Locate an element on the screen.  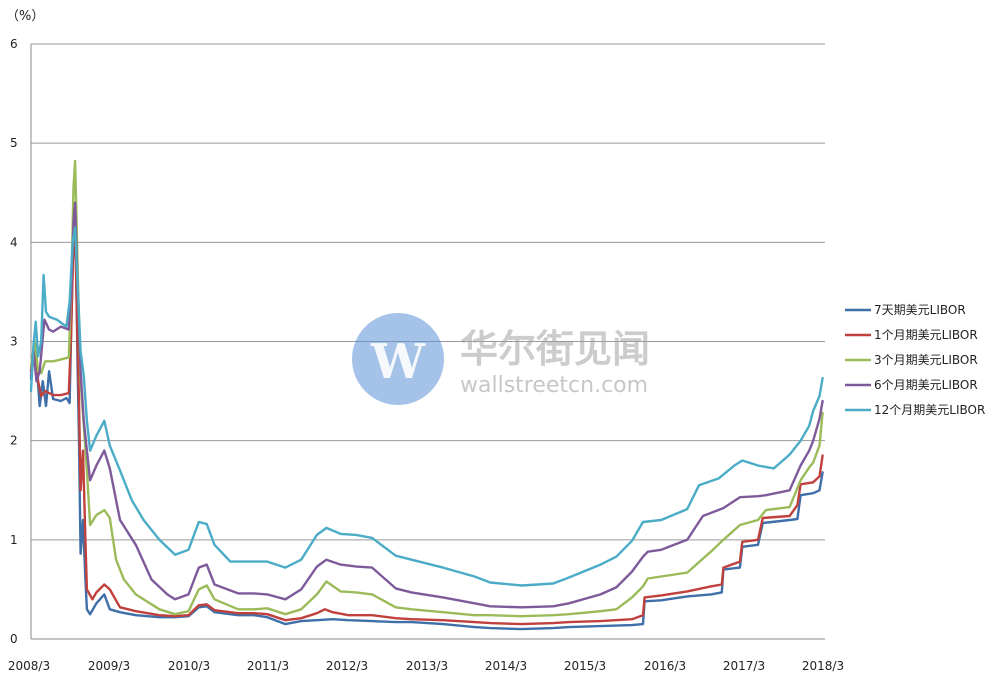
y-tick-label: 6 is located at coordinates (14, 44).